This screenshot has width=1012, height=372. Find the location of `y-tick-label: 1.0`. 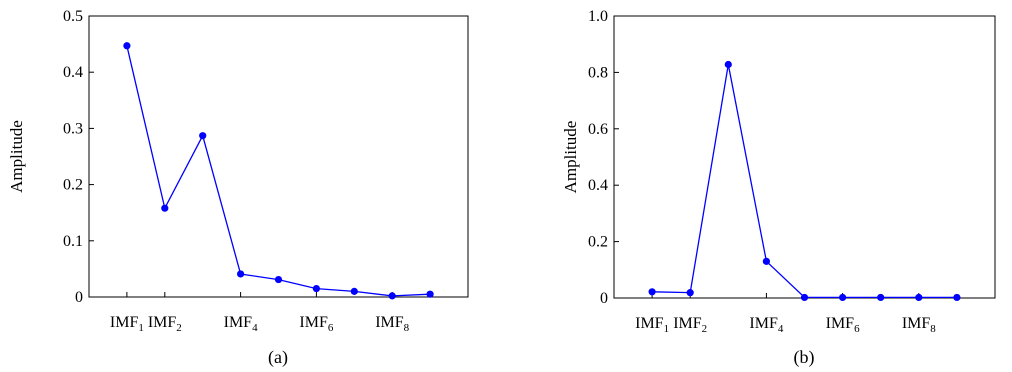

y-tick-label: 1.0 is located at coordinates (598, 16).